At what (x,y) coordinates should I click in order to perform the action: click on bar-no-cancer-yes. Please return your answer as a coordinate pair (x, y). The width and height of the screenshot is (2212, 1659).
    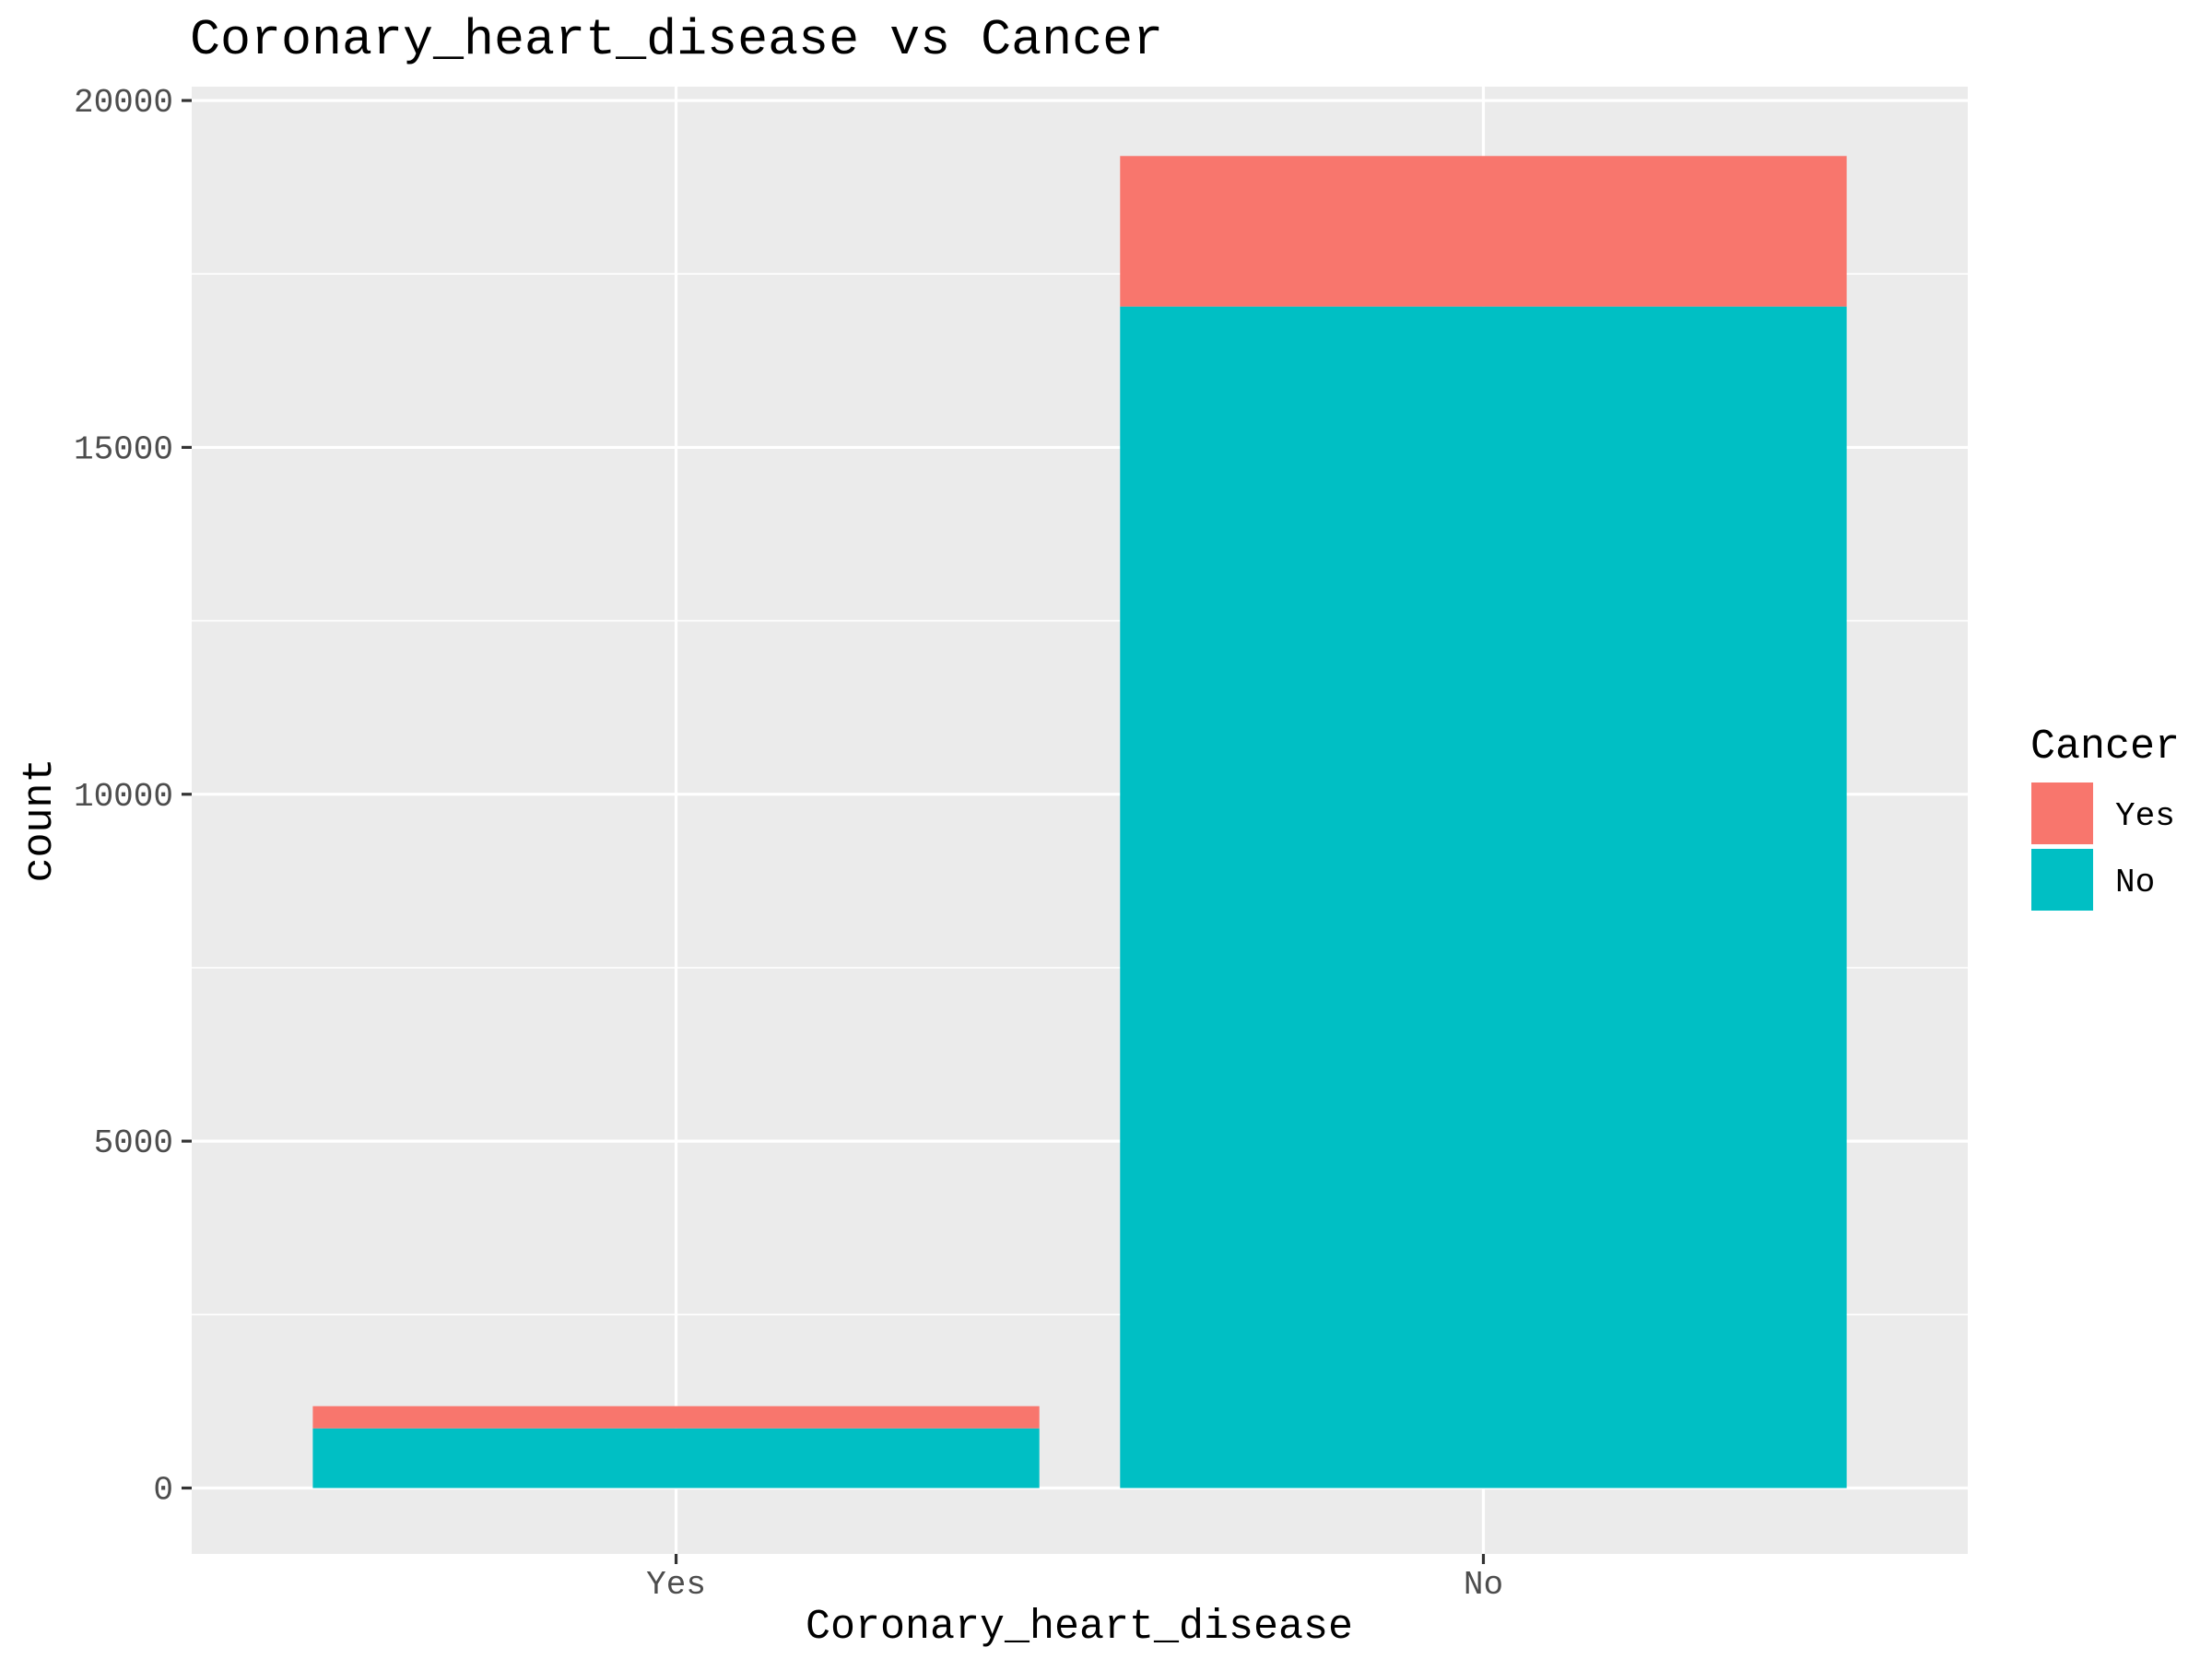
    Looking at the image, I should click on (1483, 231).